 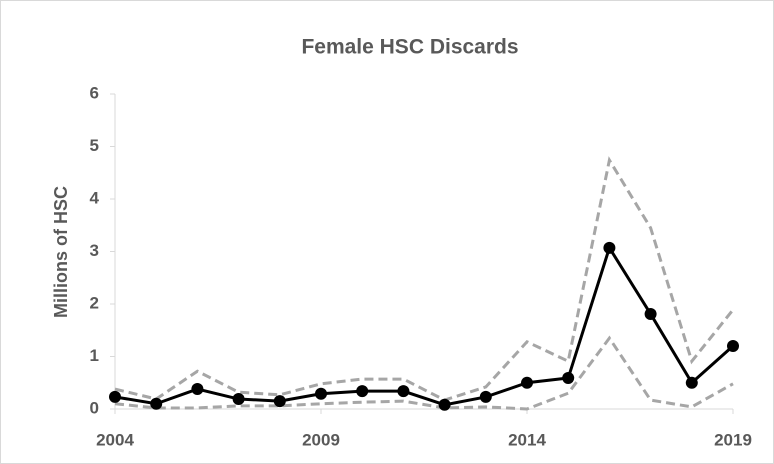 What do you see at coordinates (94, 407) in the screenshot?
I see `y-tick-label: 0` at bounding box center [94, 407].